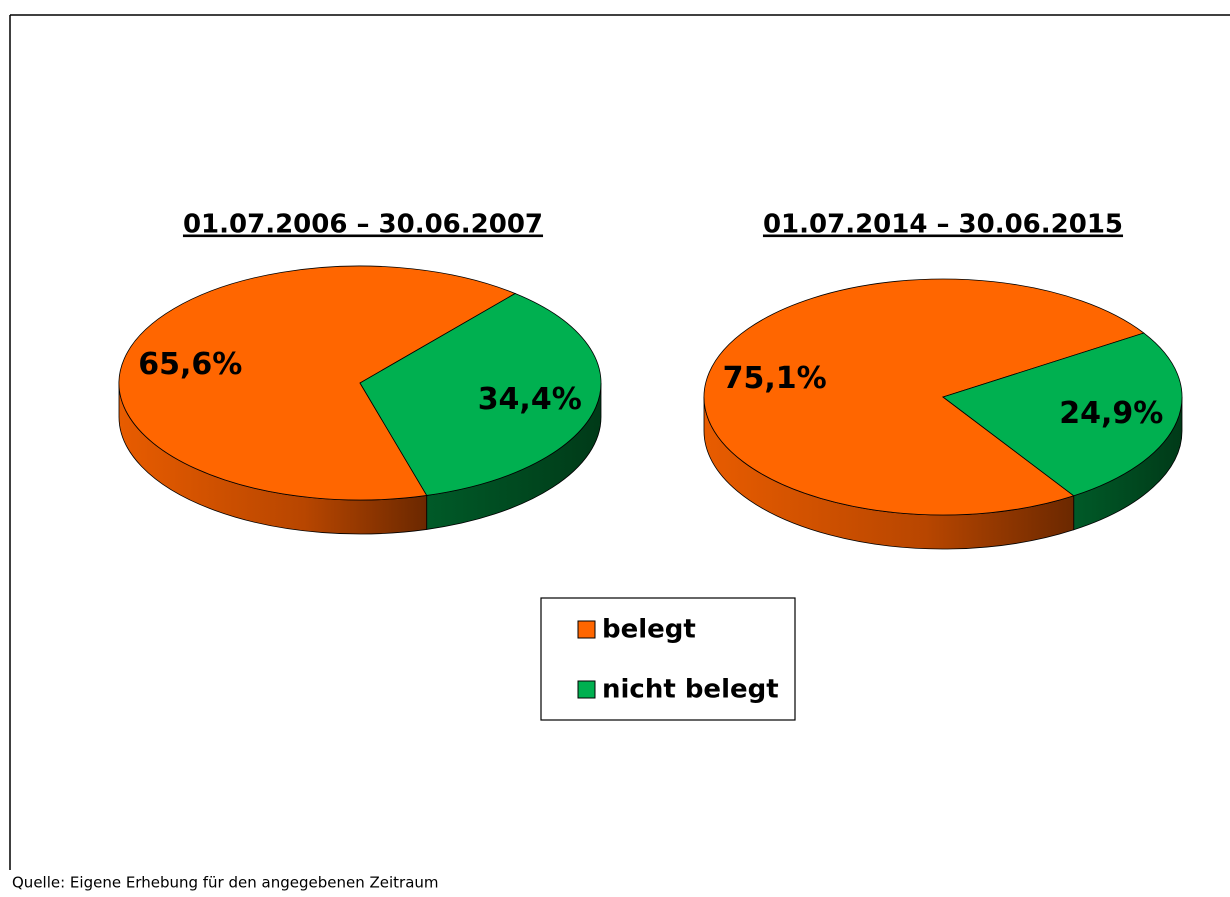  Describe the element at coordinates (668, 659) in the screenshot. I see `legend` at that location.